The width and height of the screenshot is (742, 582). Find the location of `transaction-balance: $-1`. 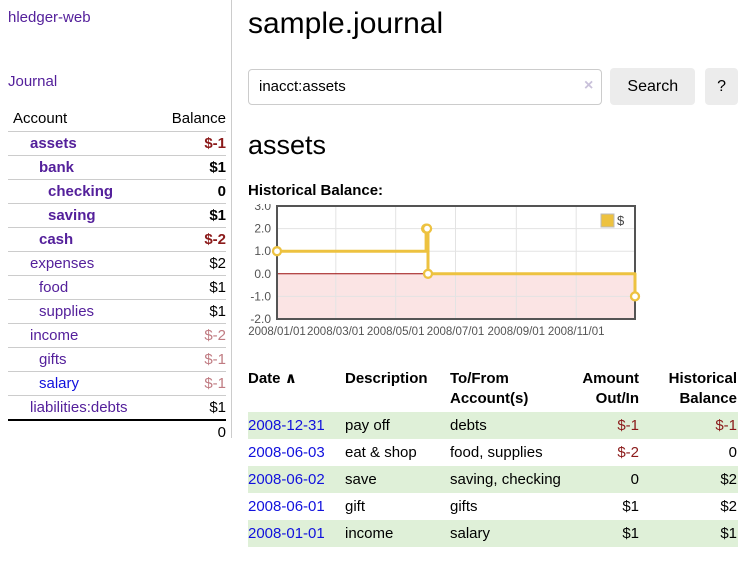

transaction-balance: $-1 is located at coordinates (726, 425).